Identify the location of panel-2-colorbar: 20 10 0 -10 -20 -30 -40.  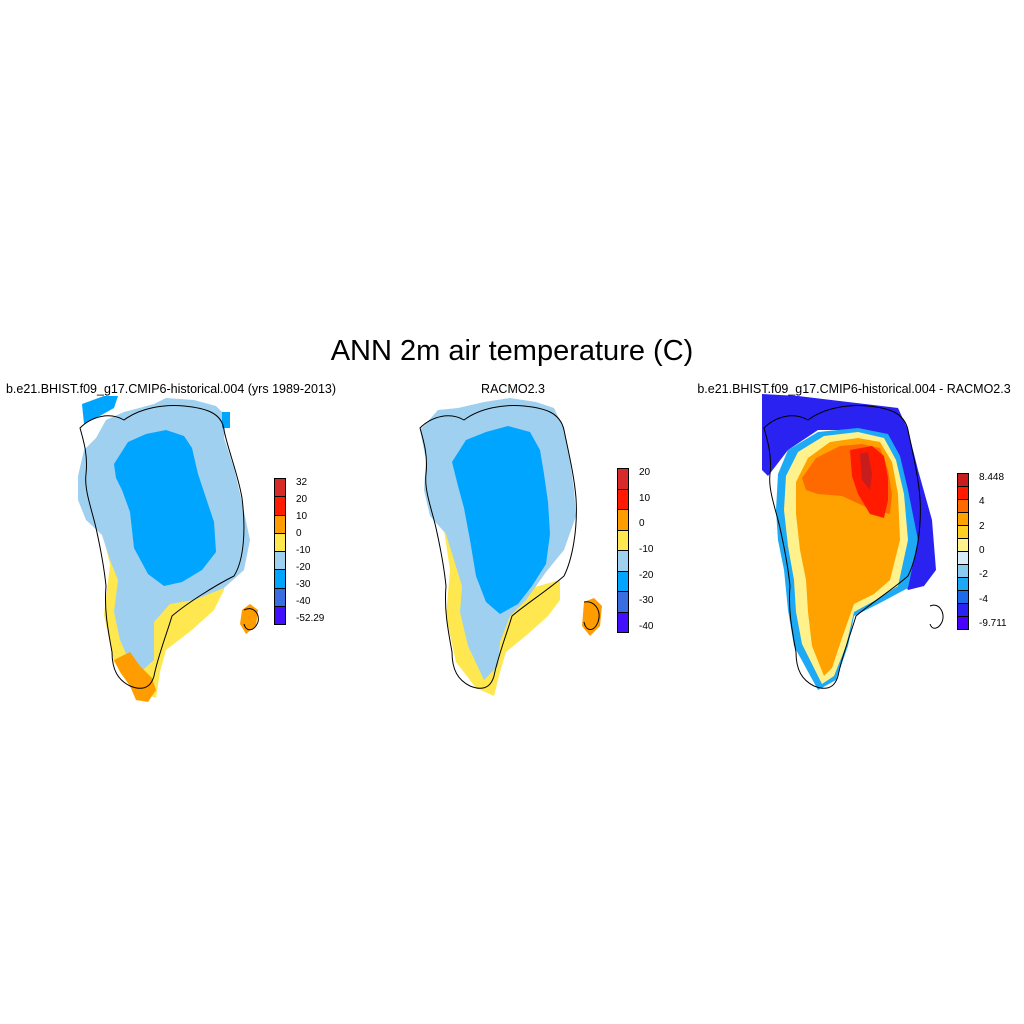
(647, 550).